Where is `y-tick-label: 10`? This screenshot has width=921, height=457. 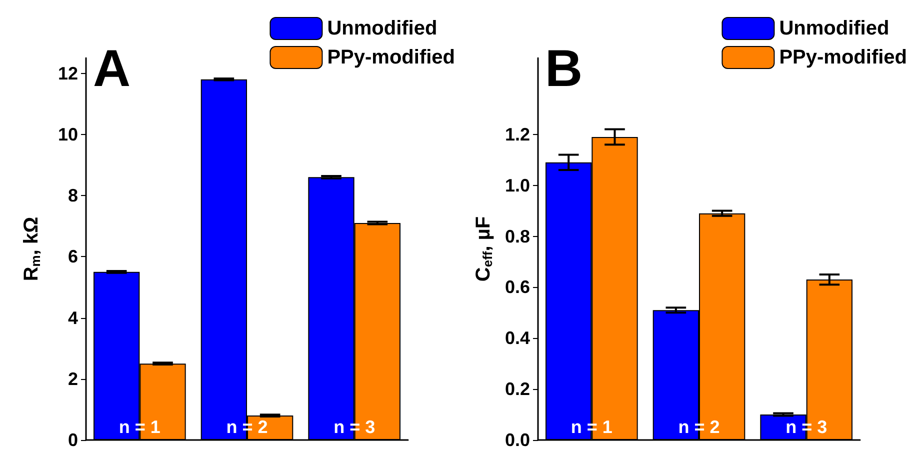 y-tick-label: 10 is located at coordinates (68, 134).